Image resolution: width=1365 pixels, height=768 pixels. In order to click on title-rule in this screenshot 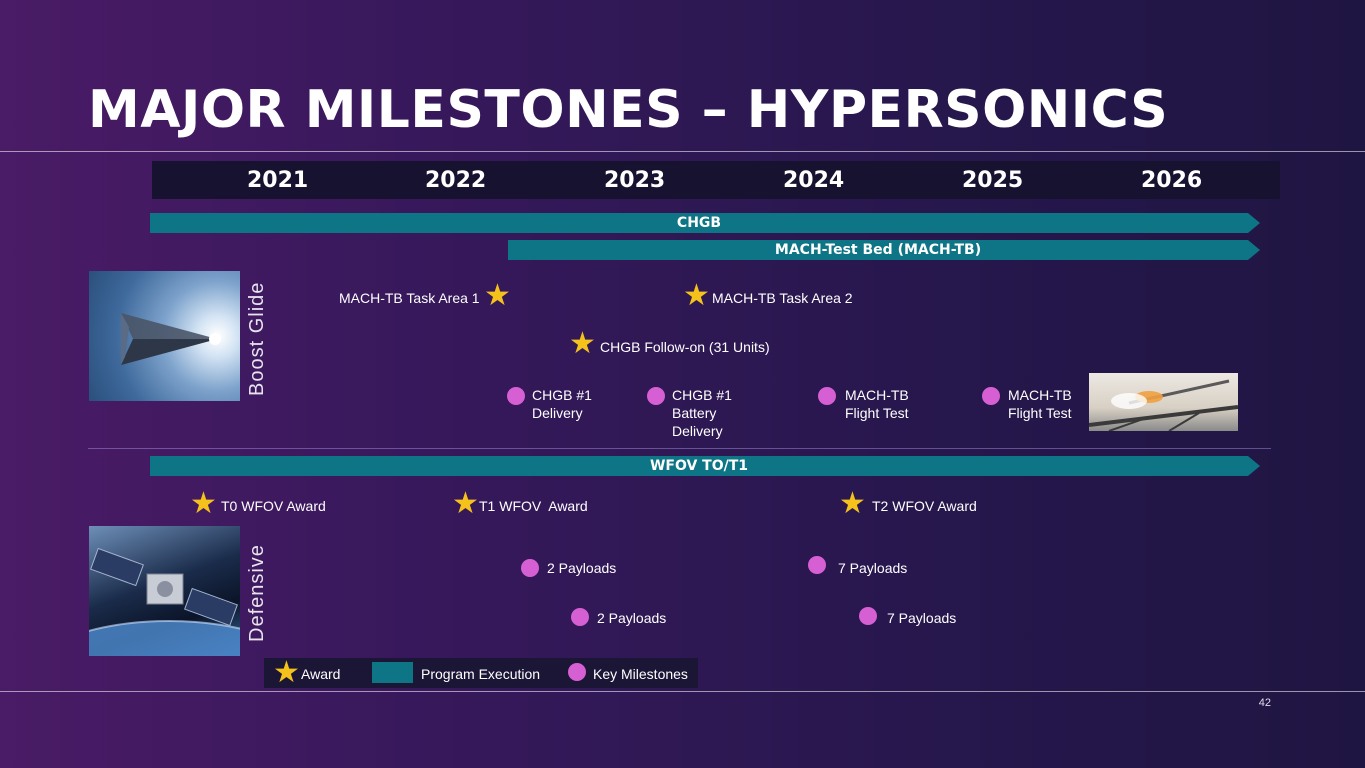, I will do `click(682, 151)`.